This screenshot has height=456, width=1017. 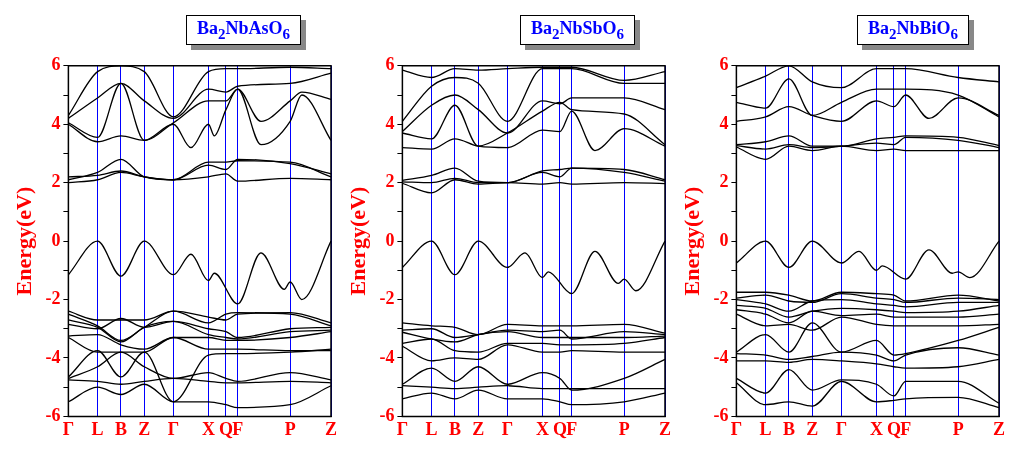 I want to click on chart-title: Ba$_{2}$NbAsO$_{6}$, so click(x=243, y=30).